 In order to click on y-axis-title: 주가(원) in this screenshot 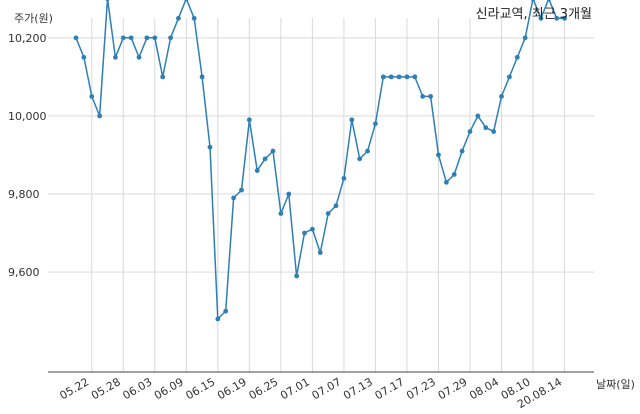, I will do `click(33, 18)`.